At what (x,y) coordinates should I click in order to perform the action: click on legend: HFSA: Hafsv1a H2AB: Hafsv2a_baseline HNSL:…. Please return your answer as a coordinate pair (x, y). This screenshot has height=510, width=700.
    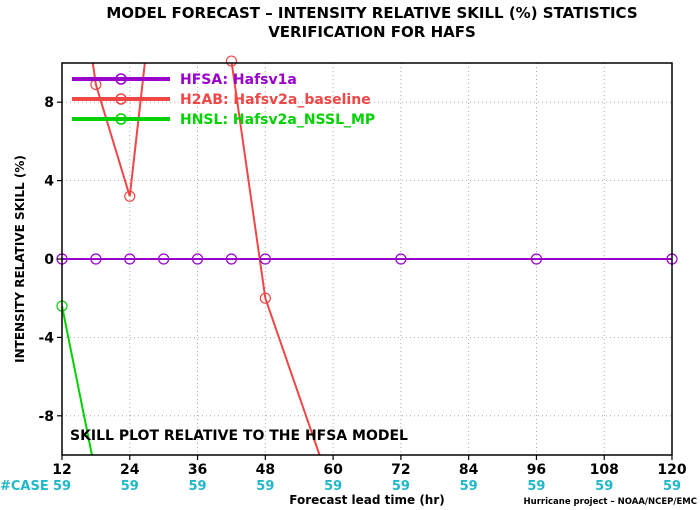
    Looking at the image, I should click on (223, 100).